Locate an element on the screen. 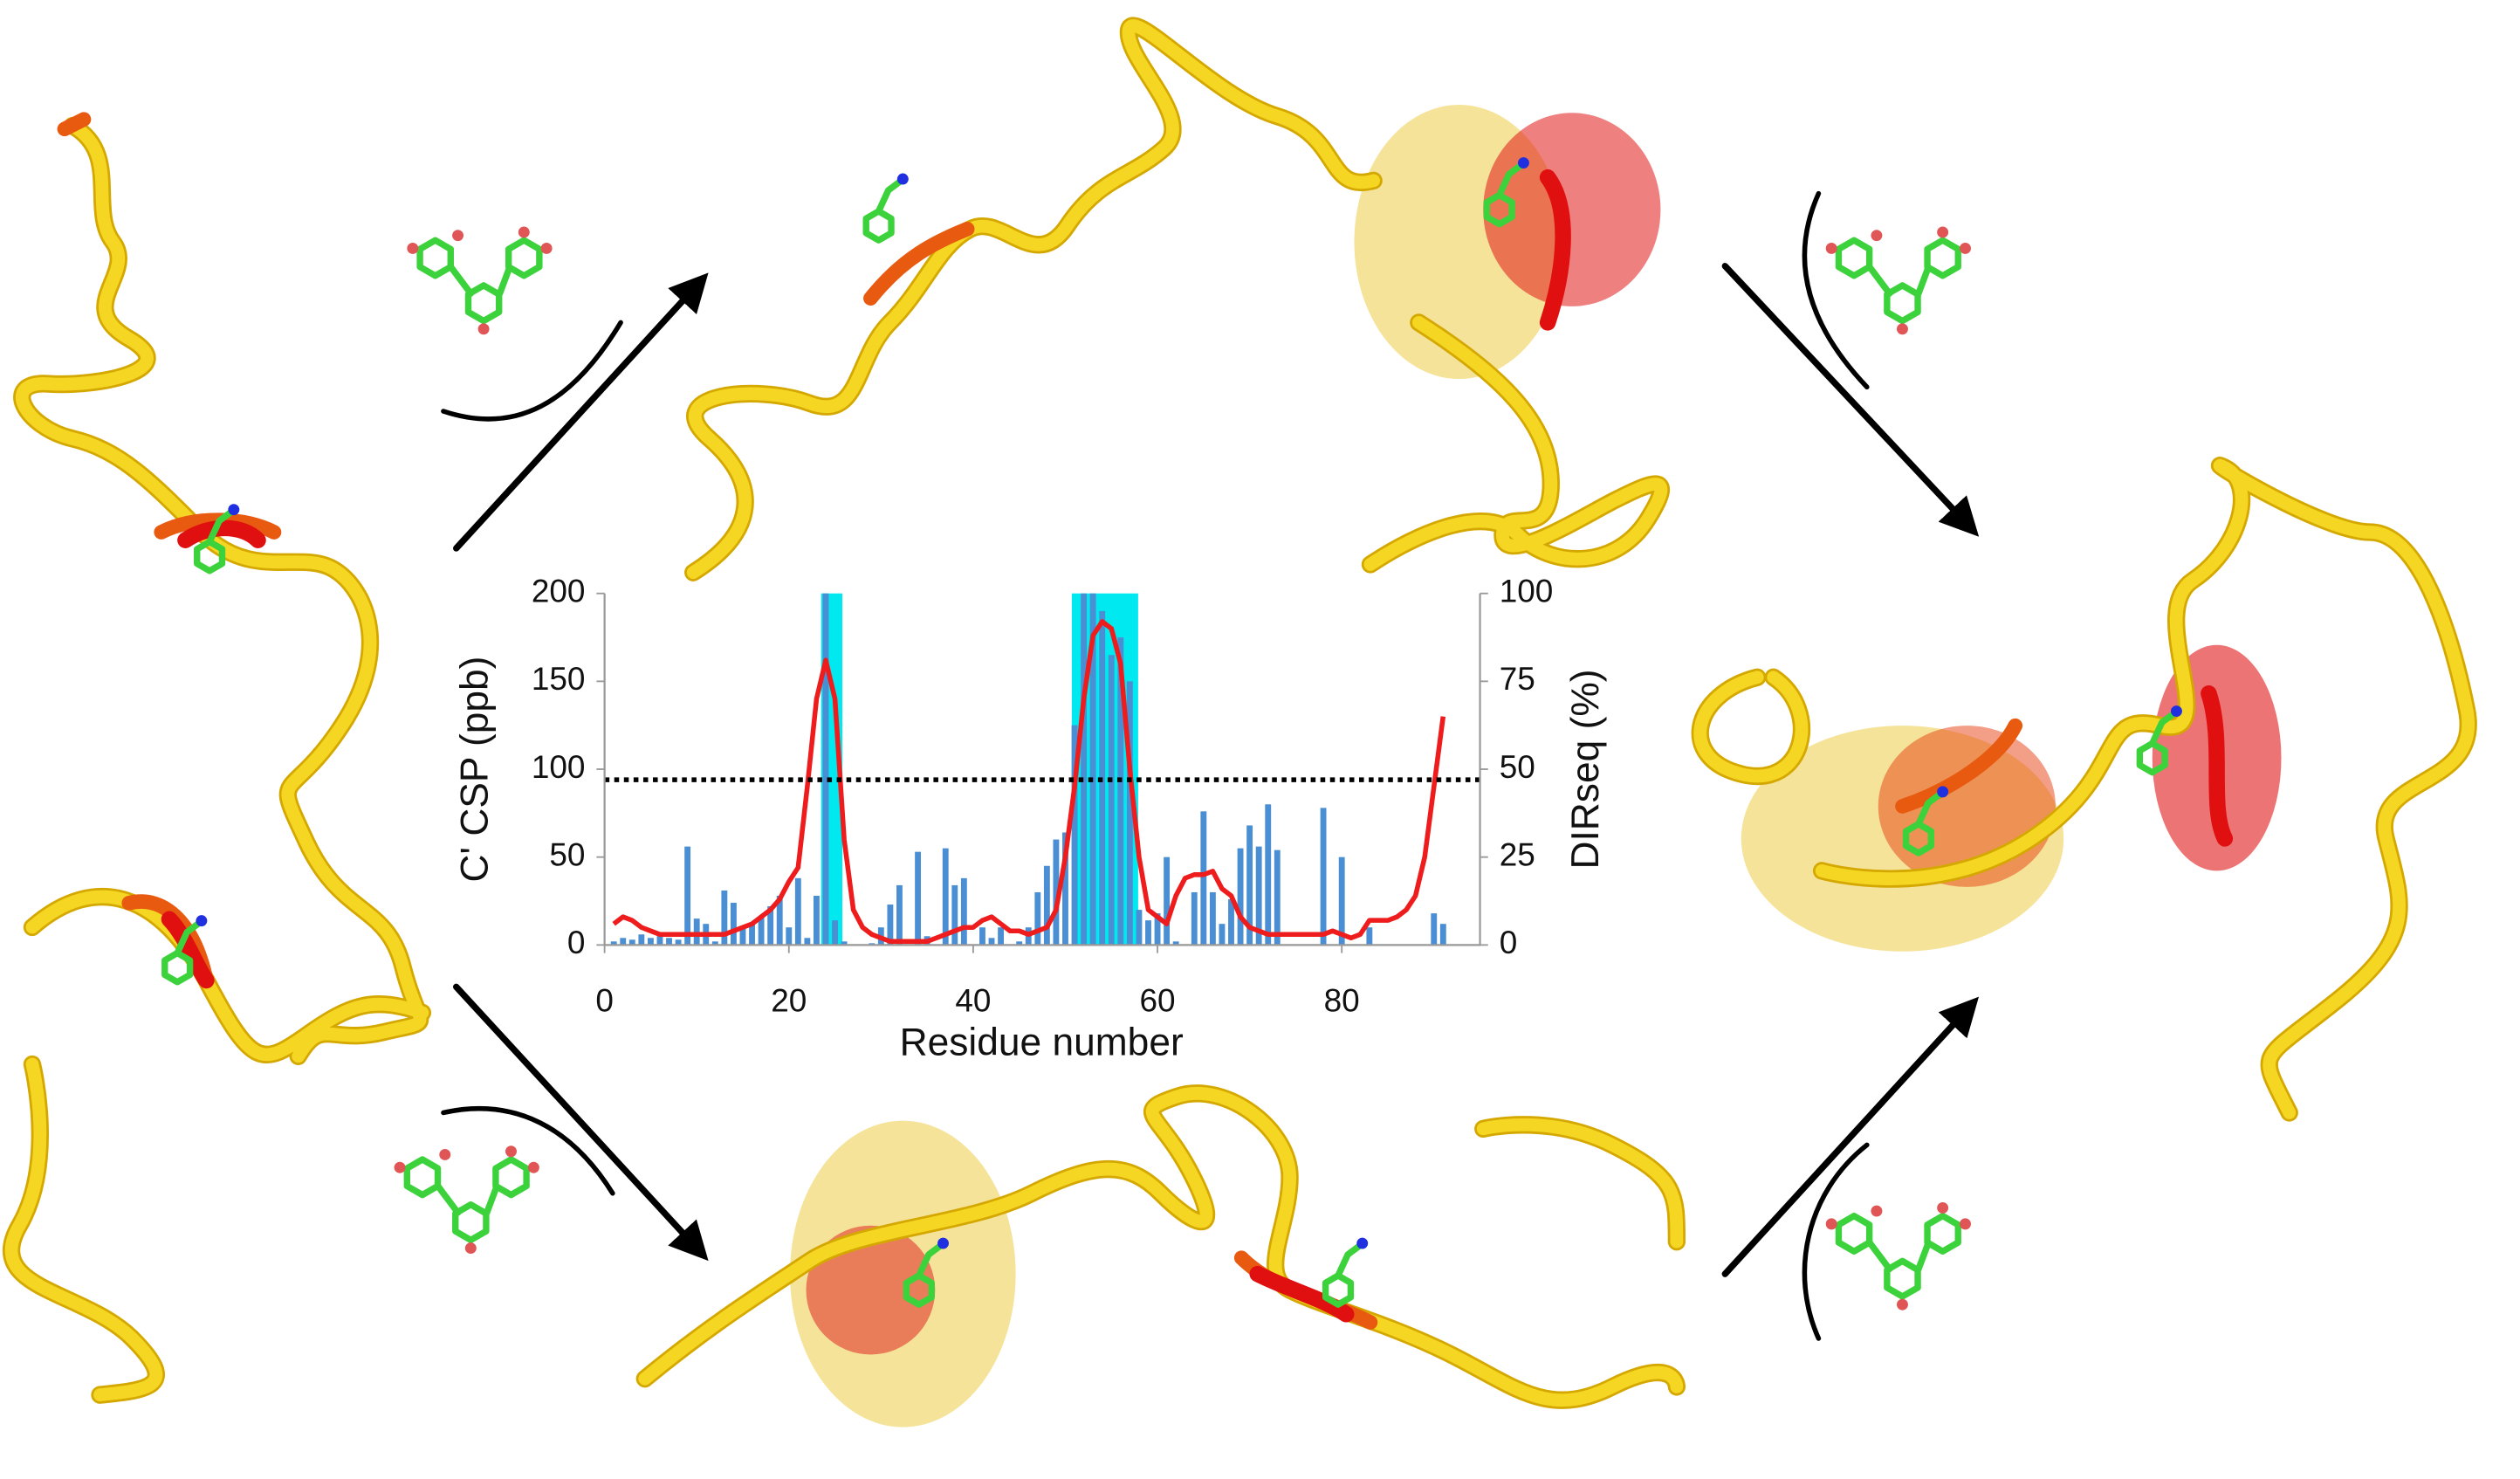 The height and width of the screenshot is (1479, 2520). y-tick-label: 150 is located at coordinates (559, 679).